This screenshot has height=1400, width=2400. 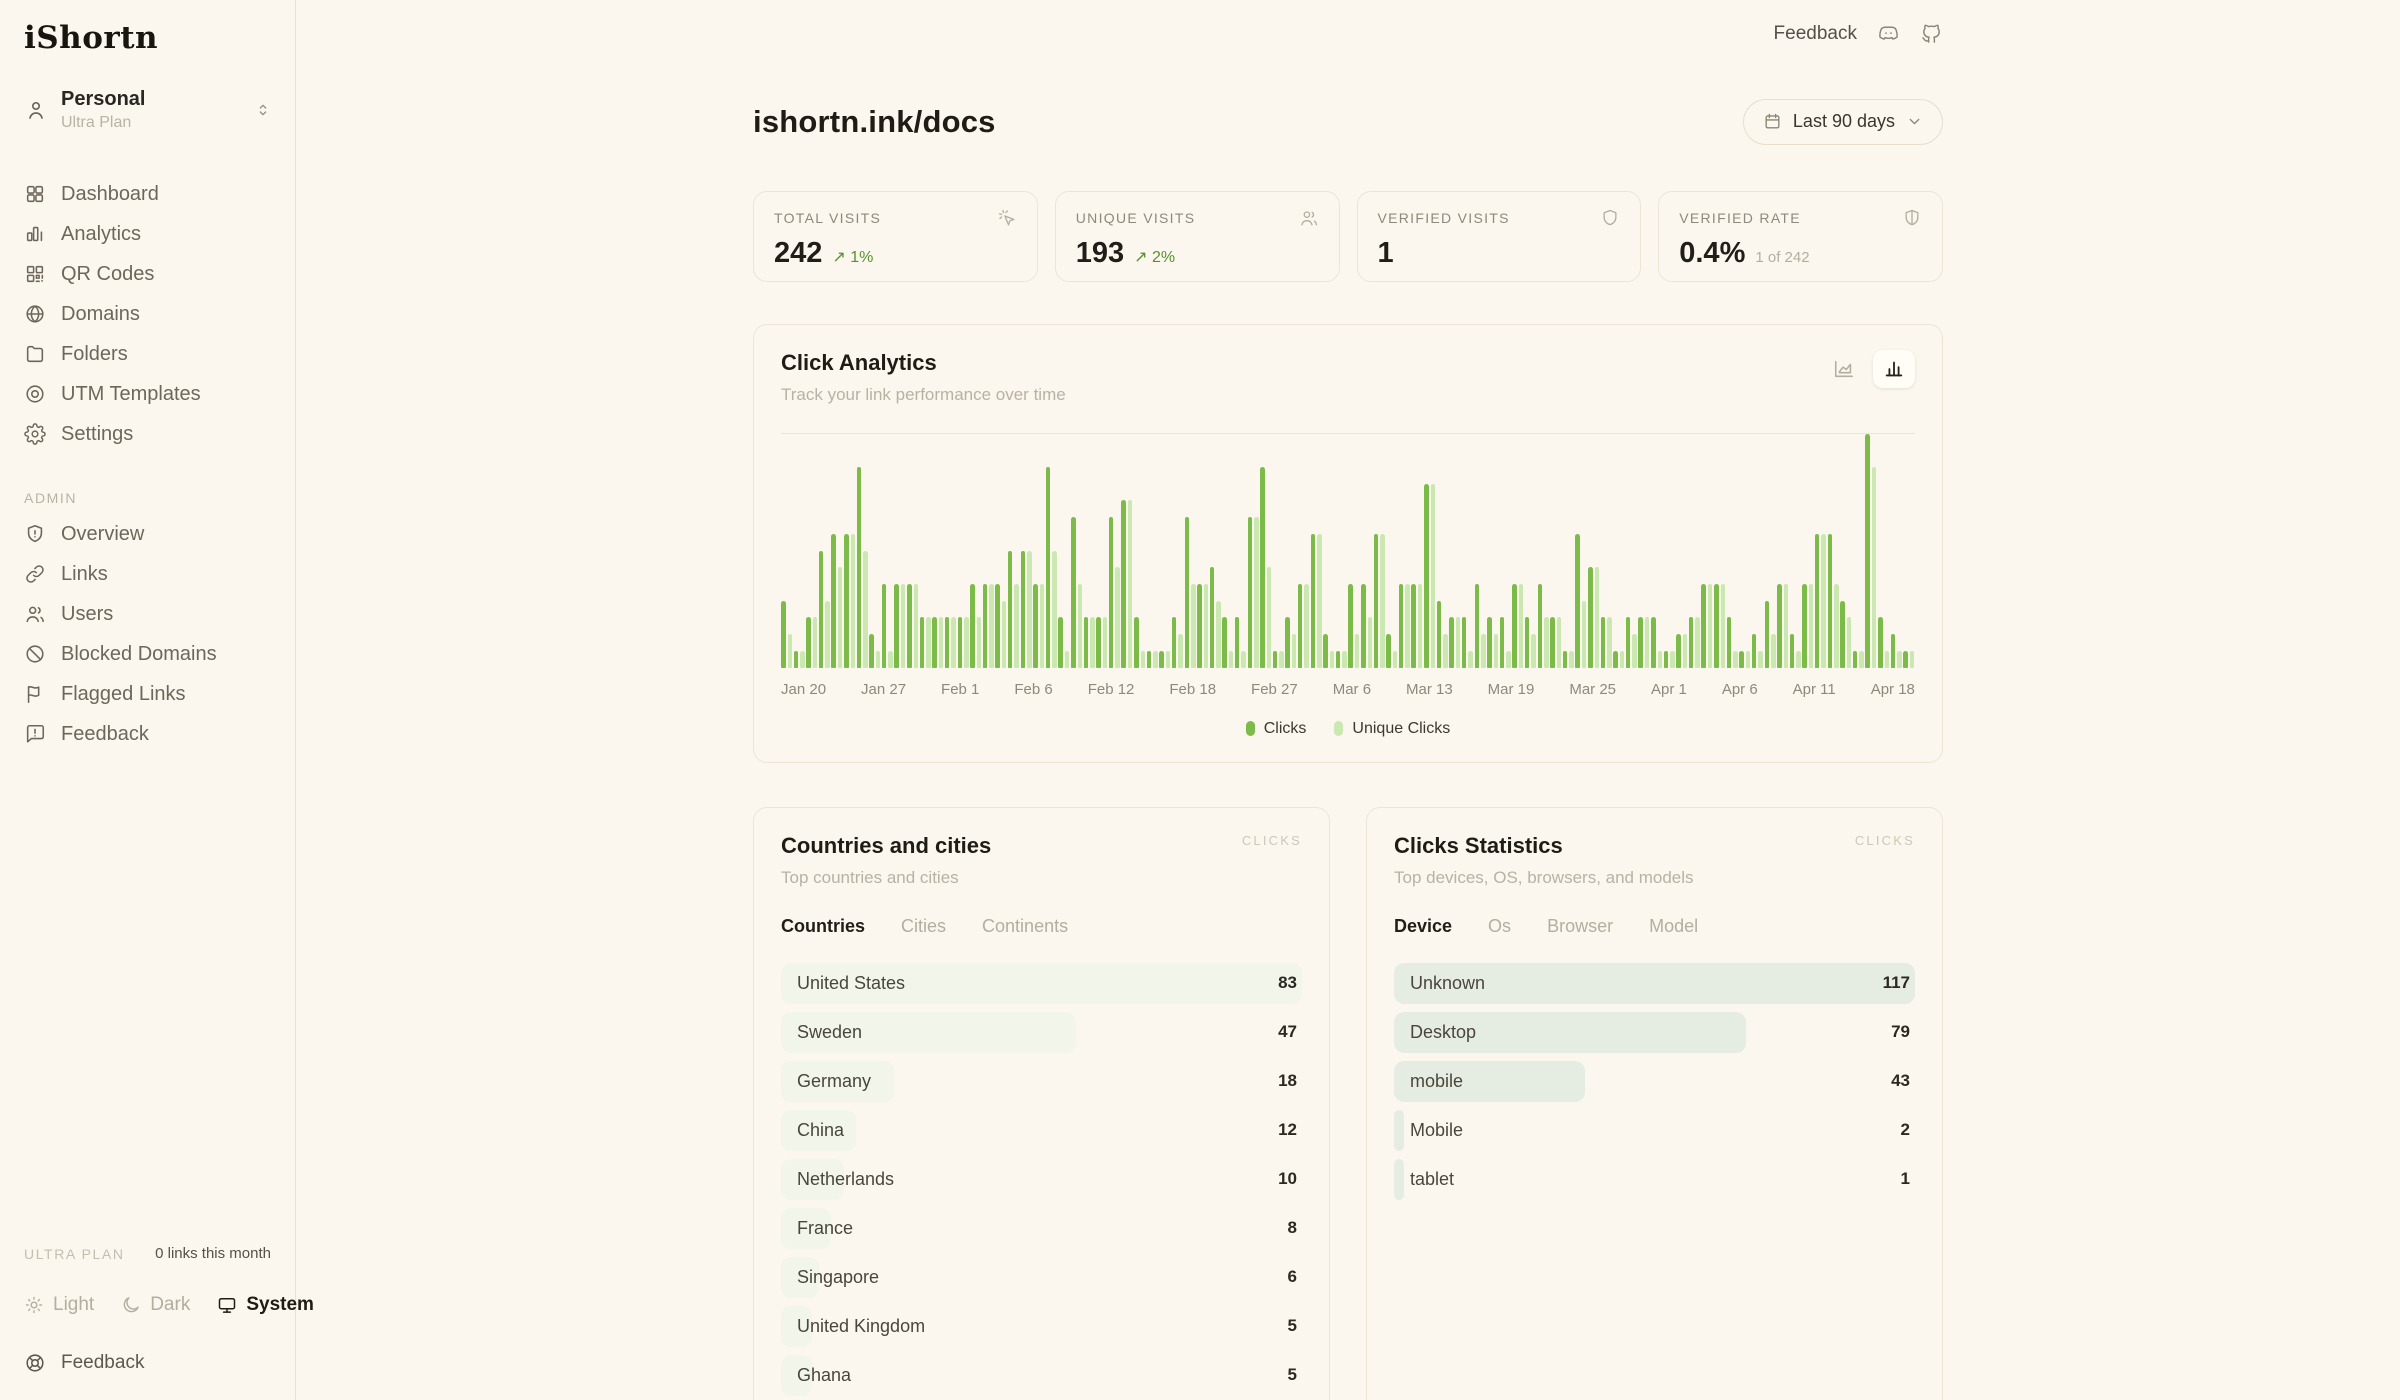 I want to click on area-chart-toggle-button, so click(x=1844, y=369).